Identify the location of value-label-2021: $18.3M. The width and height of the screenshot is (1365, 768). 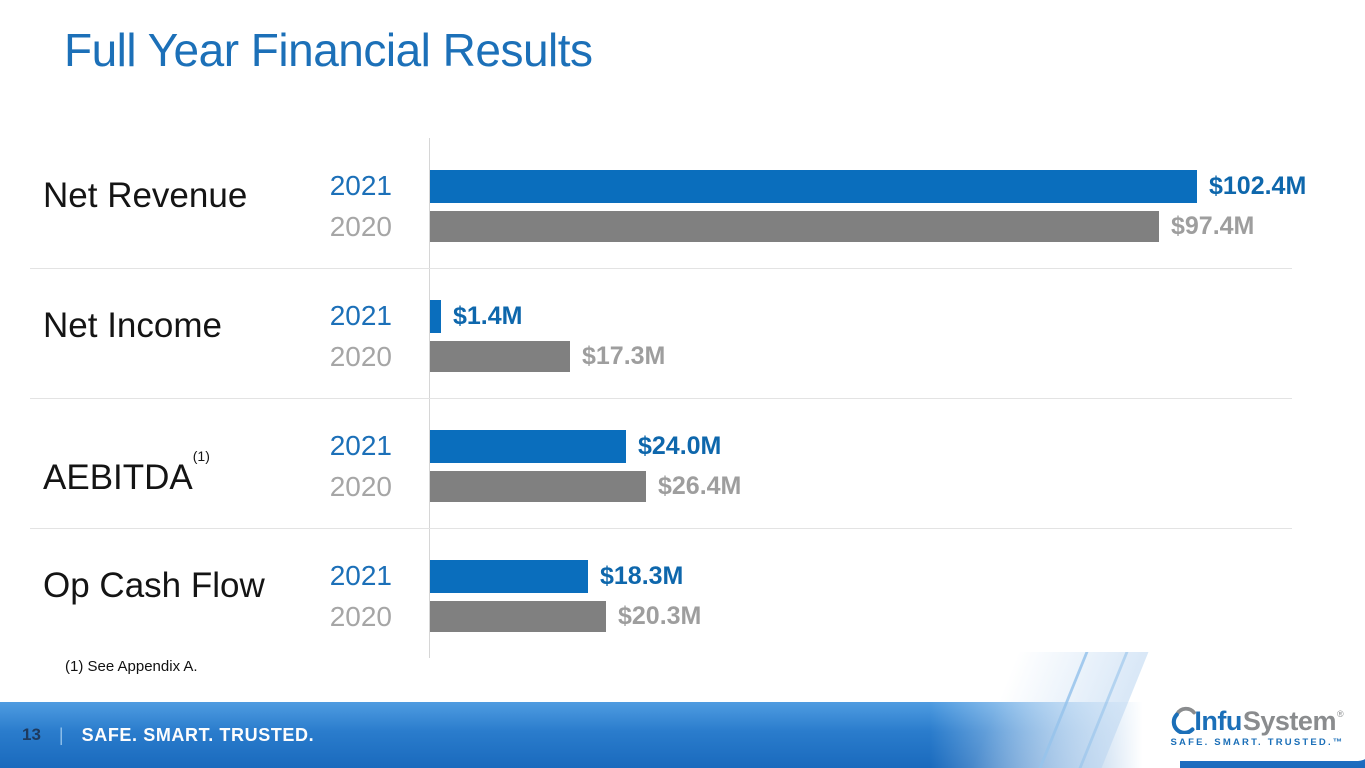
(642, 576).